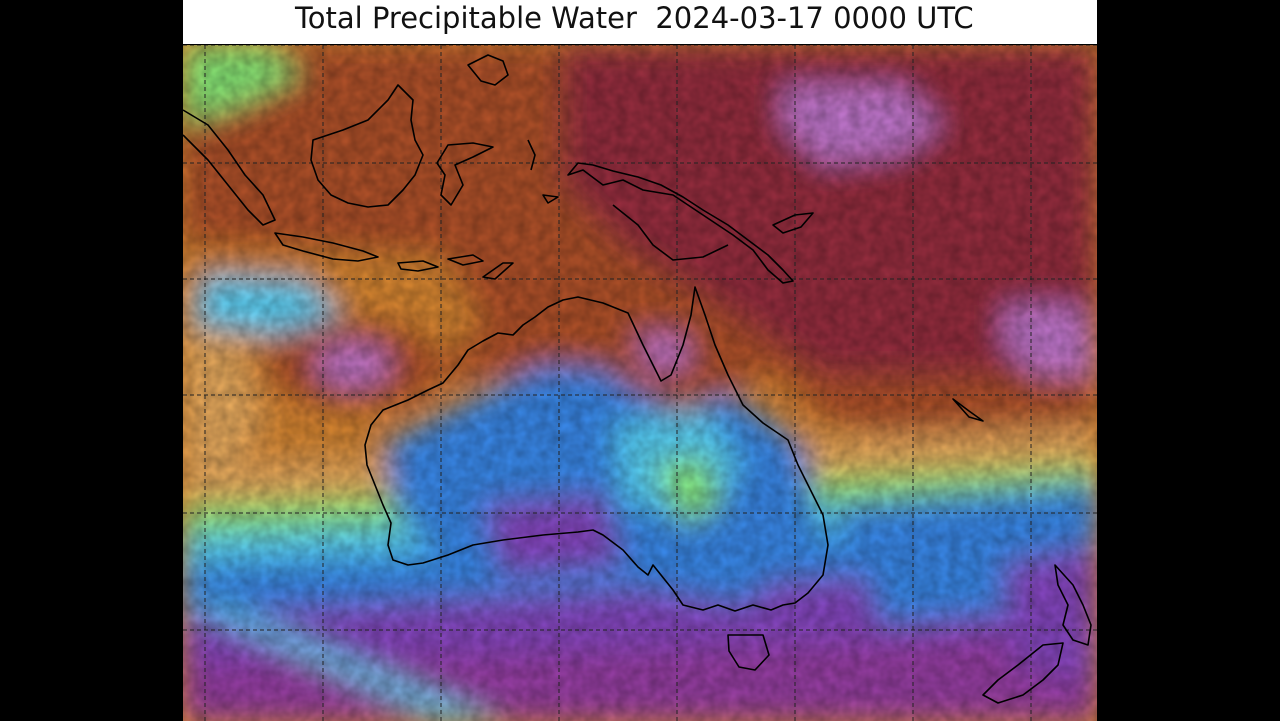 The width and height of the screenshot is (1280, 721). What do you see at coordinates (968, 410) in the screenshot?
I see `new-caledonia-coastline` at bounding box center [968, 410].